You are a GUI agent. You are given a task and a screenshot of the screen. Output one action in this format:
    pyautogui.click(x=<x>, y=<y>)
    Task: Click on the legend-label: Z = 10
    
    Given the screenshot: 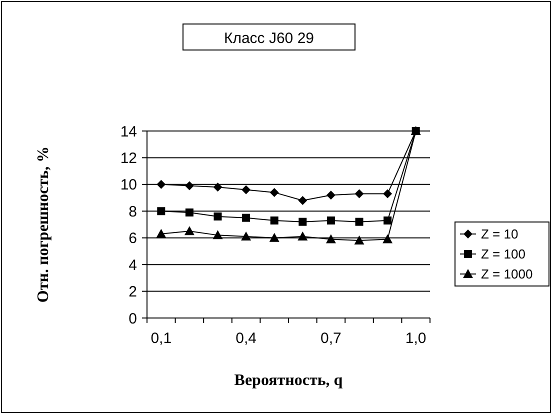 What is the action you would take?
    pyautogui.click(x=499, y=234)
    